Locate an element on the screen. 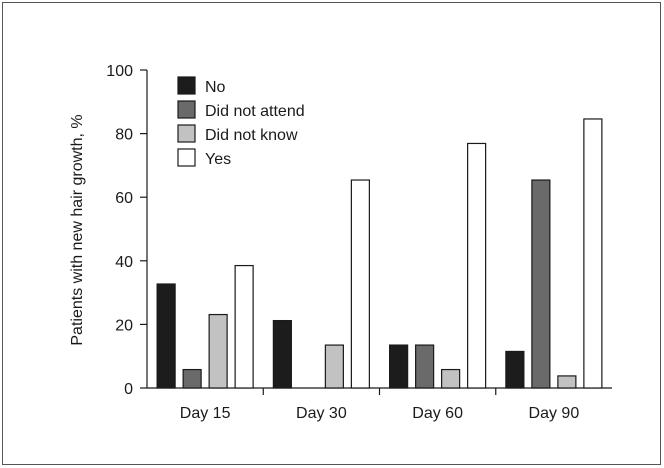  y-tick-label: 60 is located at coordinates (124, 198).